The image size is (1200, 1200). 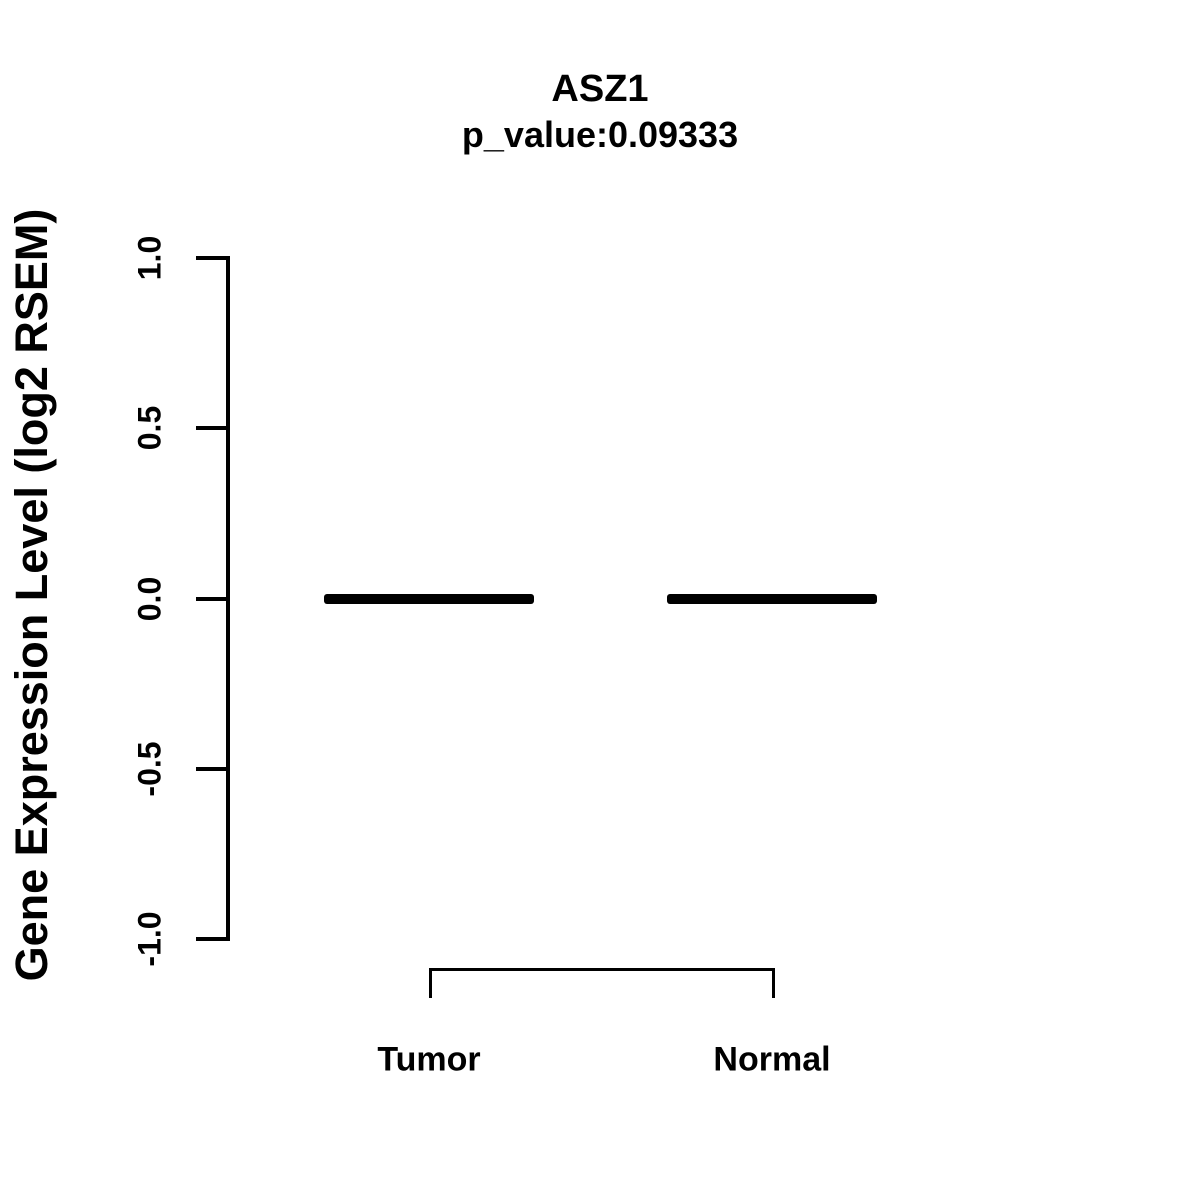 I want to click on box-median-tumor, so click(x=429, y=598).